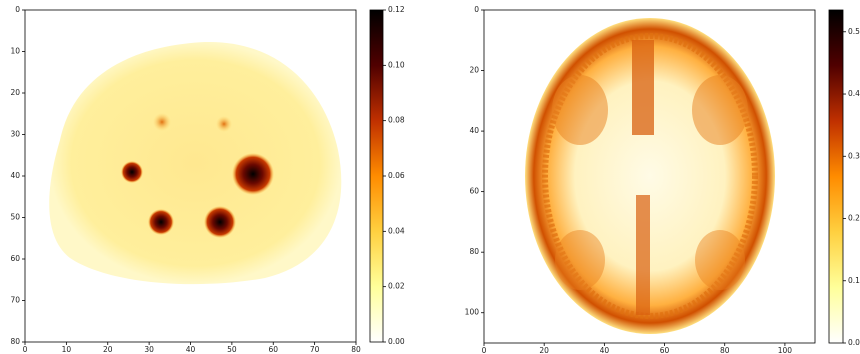  What do you see at coordinates (15, 51) in the screenshot?
I see `y-tick-label: 10` at bounding box center [15, 51].